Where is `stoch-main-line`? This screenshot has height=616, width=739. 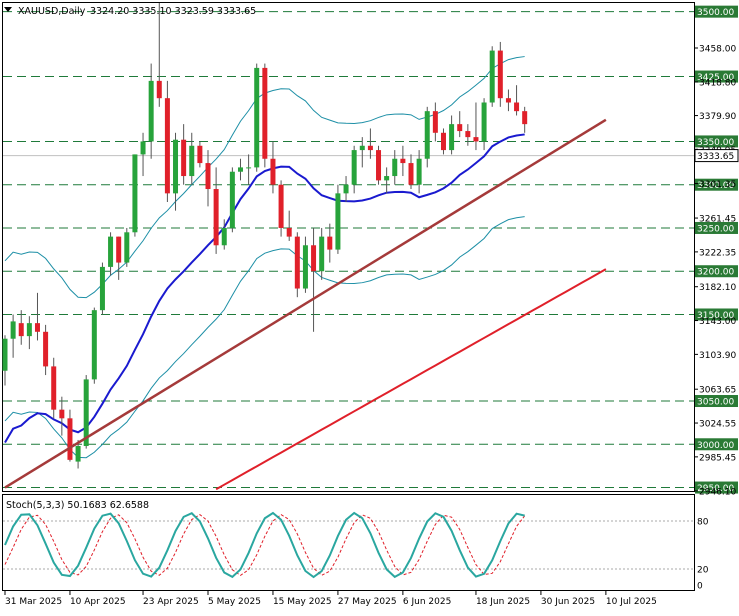
stoch-main-line is located at coordinates (264, 545).